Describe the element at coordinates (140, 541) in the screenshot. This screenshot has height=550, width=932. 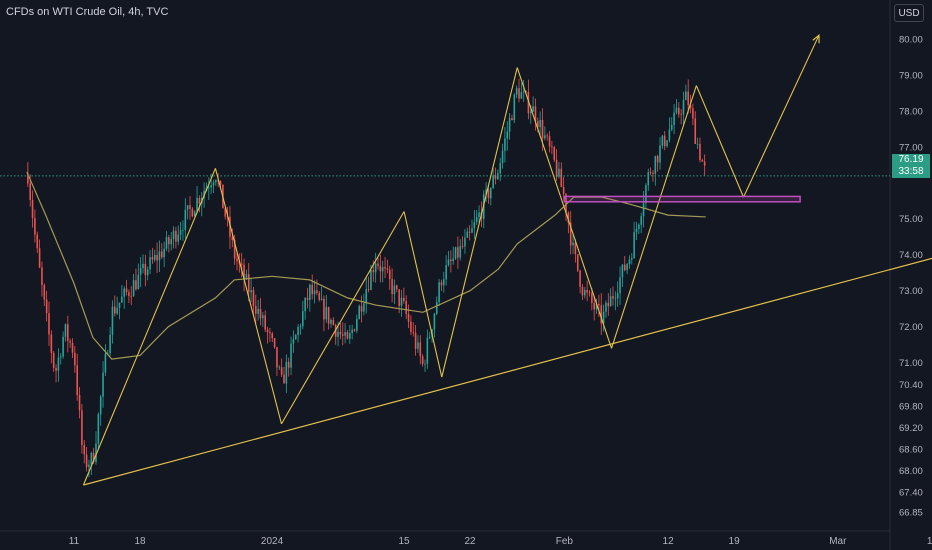
I see `x-tick-label: 18` at that location.